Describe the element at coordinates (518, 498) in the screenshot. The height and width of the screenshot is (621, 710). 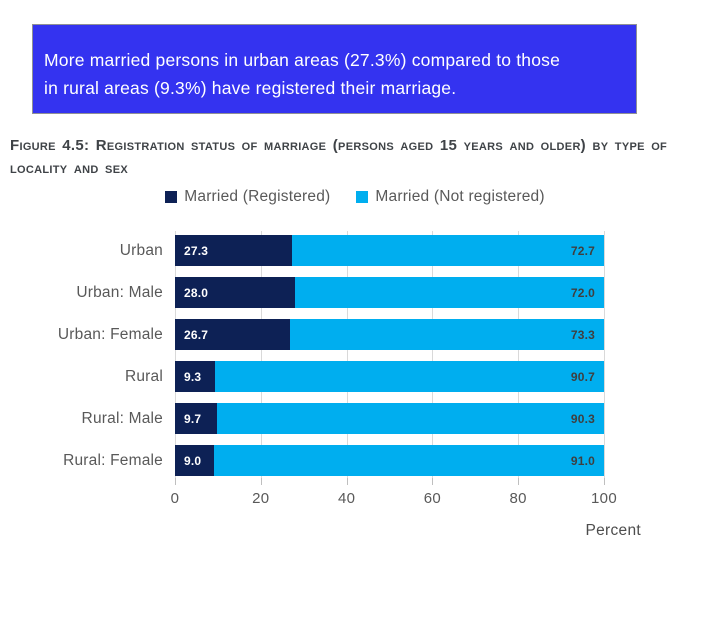
I see `axis-tick-label: 80` at that location.